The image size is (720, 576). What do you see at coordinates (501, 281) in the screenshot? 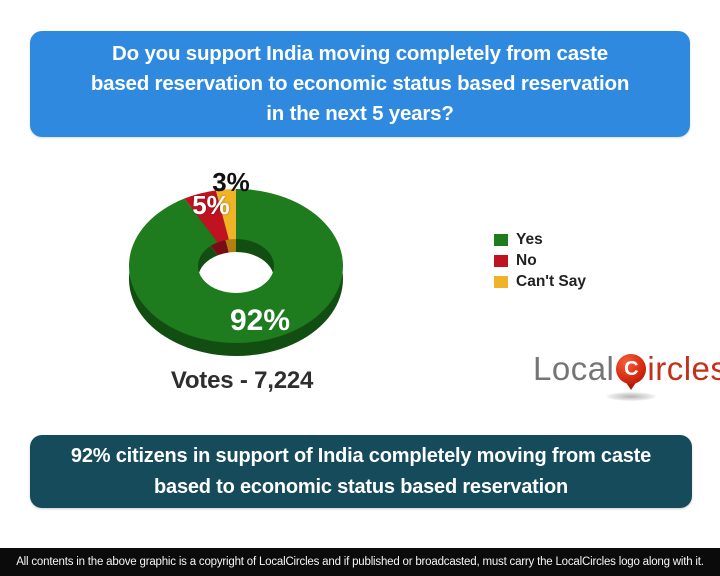
I see `legend-swatch-cant-say` at bounding box center [501, 281].